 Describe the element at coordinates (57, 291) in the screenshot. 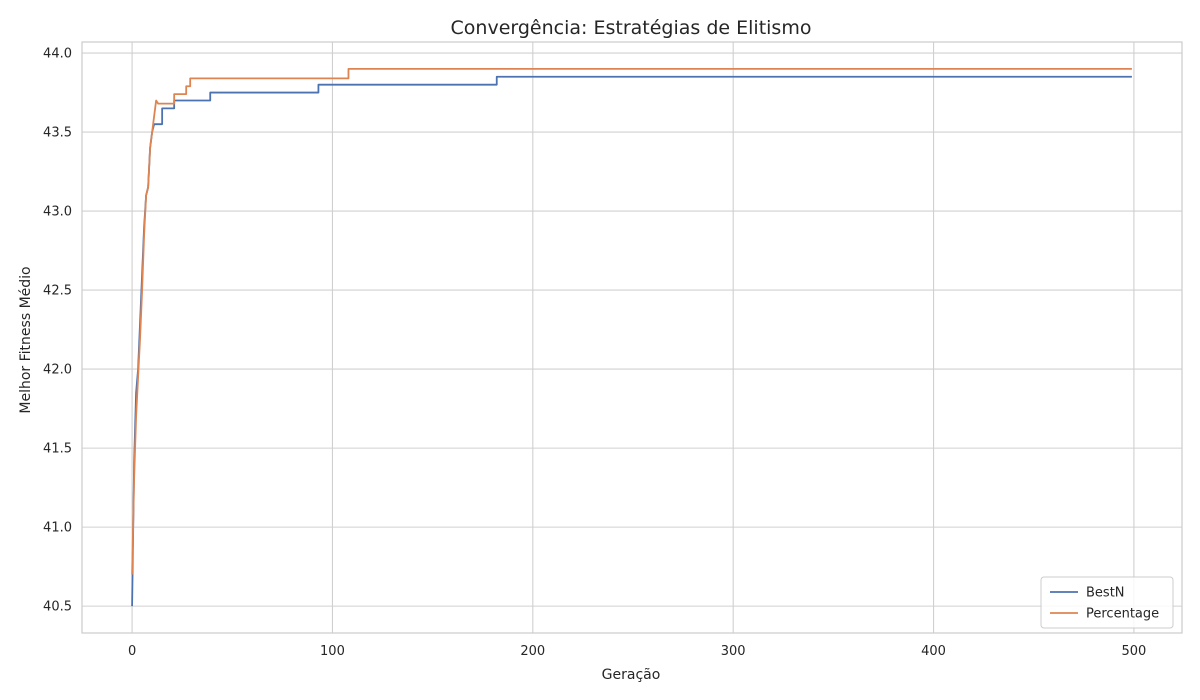

I see `y-tick-label: 42.5` at that location.